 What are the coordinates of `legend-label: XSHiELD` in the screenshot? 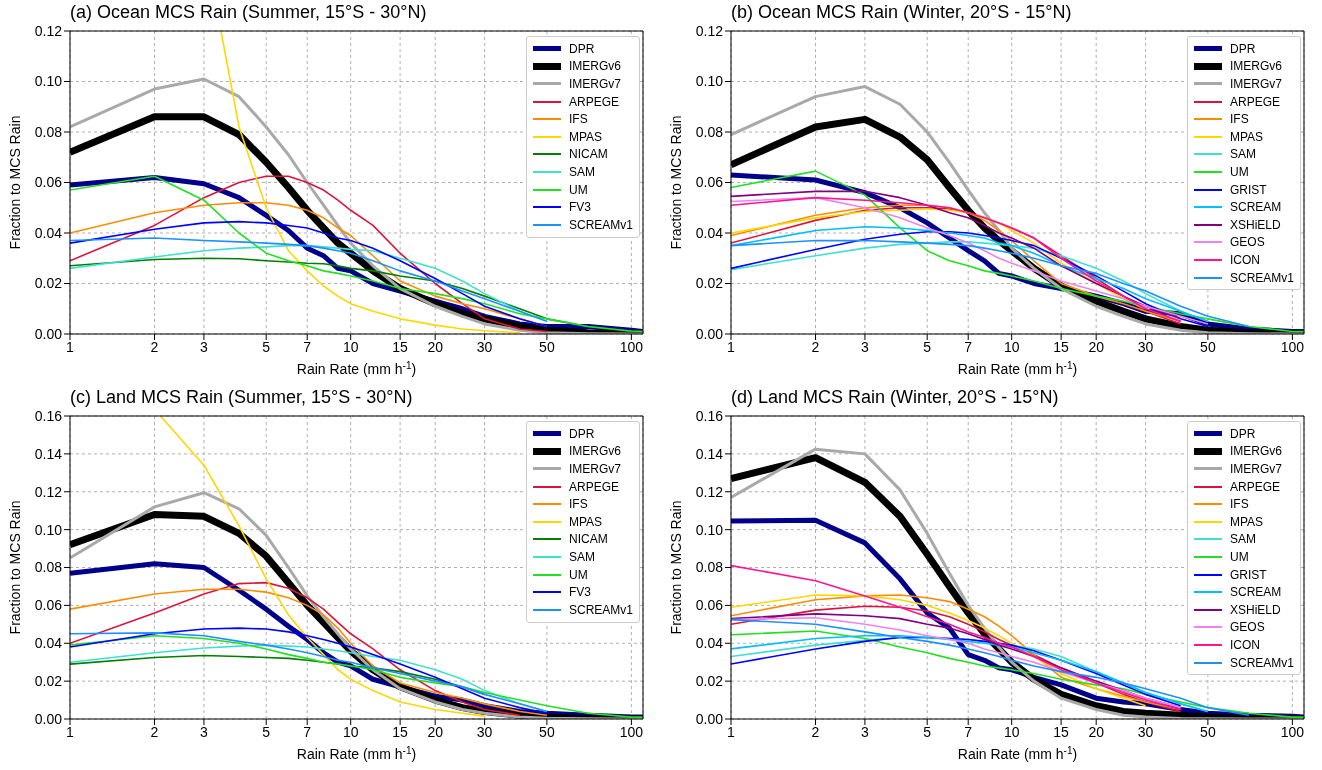 It's located at (1255, 224).